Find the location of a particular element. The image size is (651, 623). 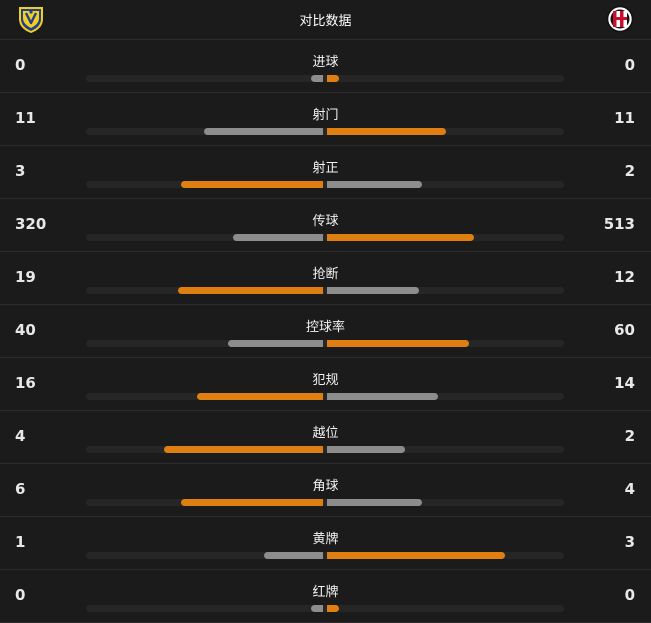

away-stat-value: 11 is located at coordinates (624, 118).